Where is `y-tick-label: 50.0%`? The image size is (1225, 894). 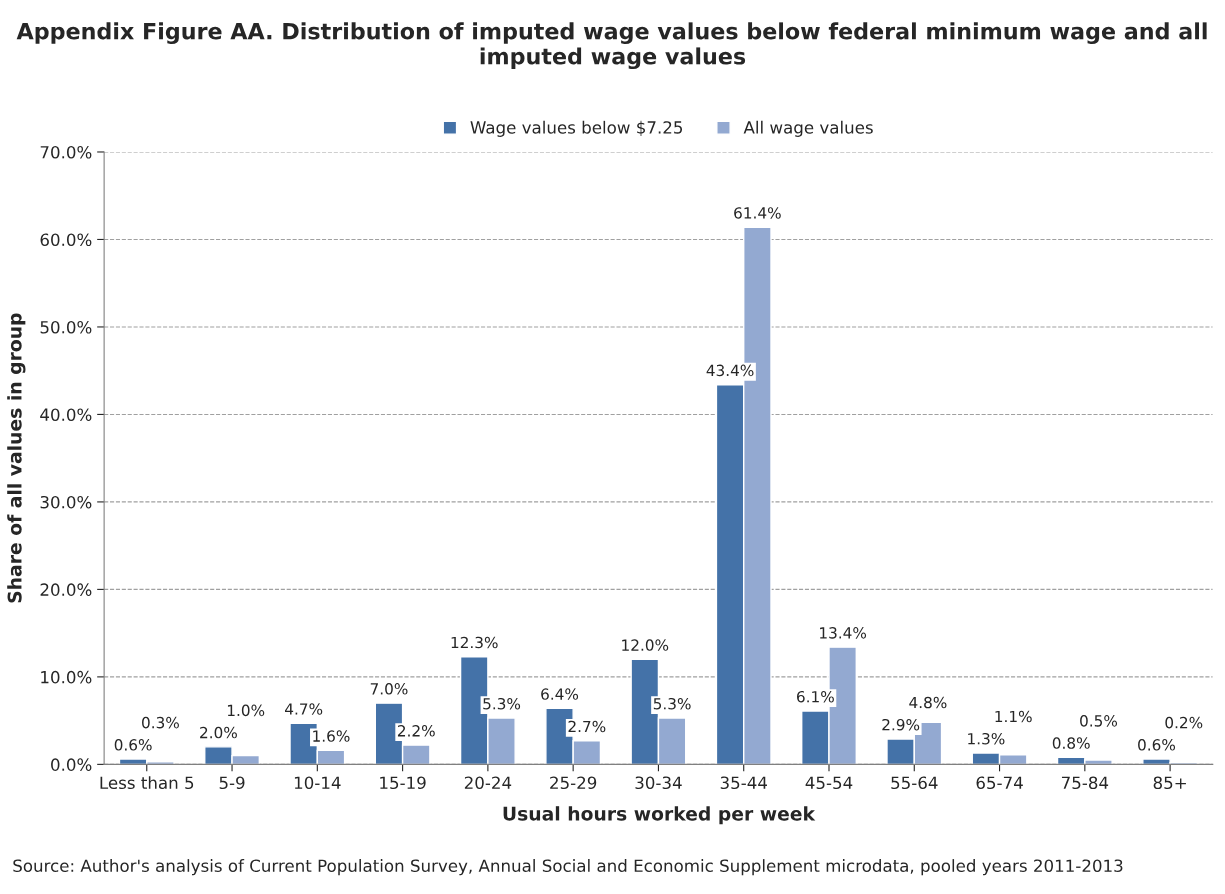
y-tick-label: 50.0% is located at coordinates (66, 327).